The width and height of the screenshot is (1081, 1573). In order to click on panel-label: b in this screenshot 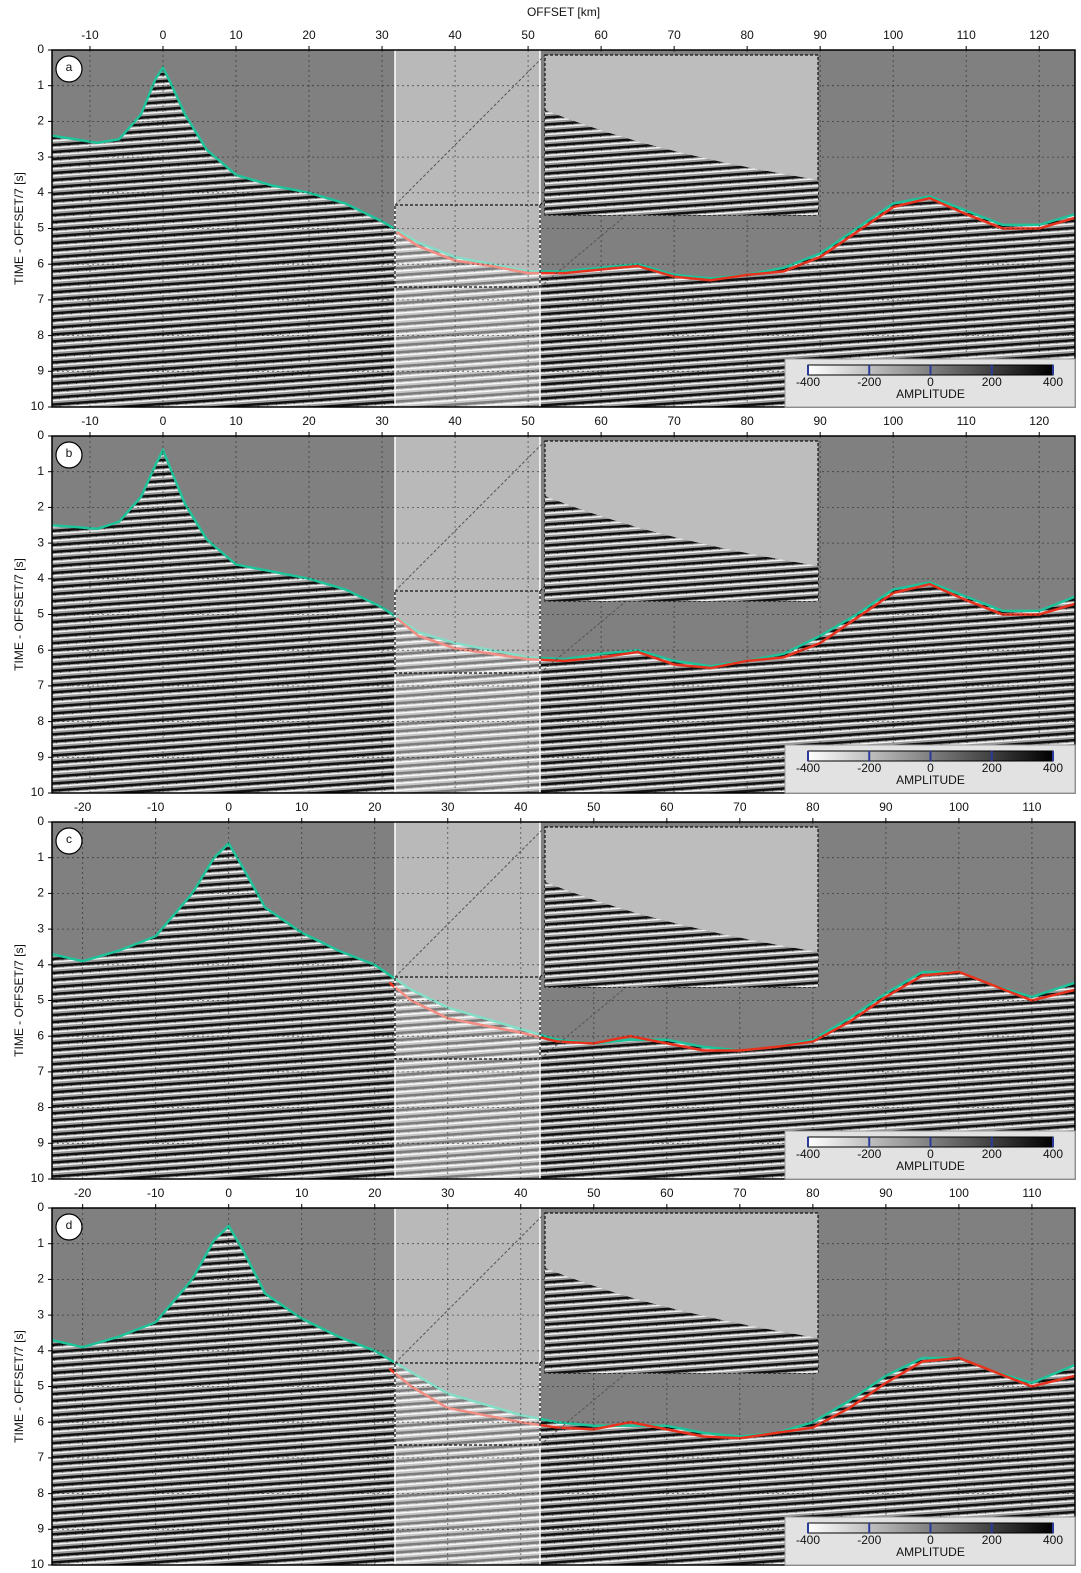, I will do `click(69, 453)`.